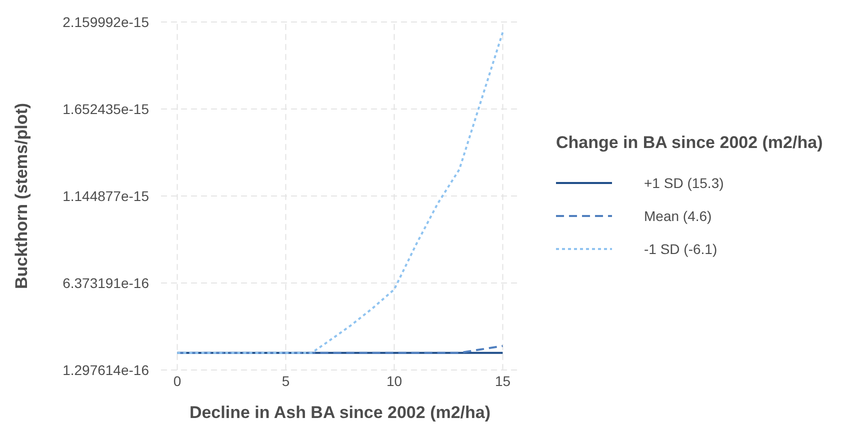 Image resolution: width=866 pixels, height=433 pixels. Describe the element at coordinates (681, 249) in the screenshot. I see `legend-label: -1 SD (-6.1)` at that location.